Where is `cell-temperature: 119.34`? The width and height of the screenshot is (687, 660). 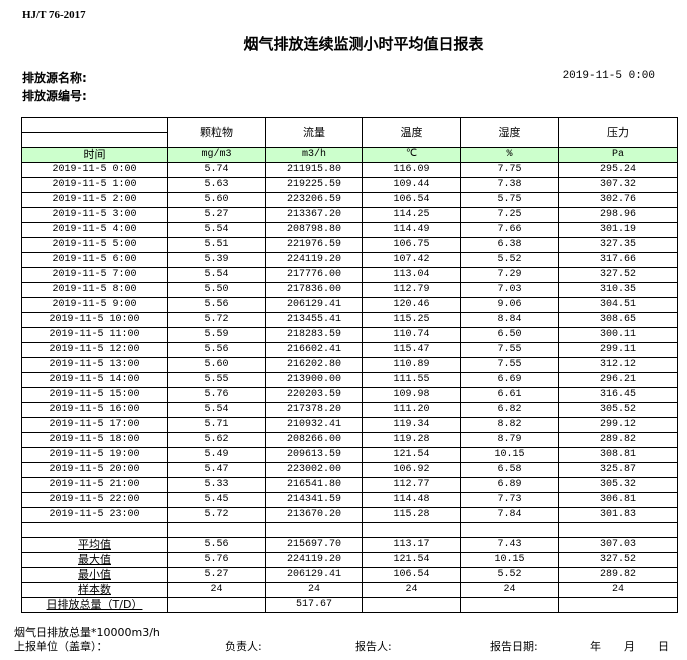
cell-temperature: 119.34 is located at coordinates (411, 425).